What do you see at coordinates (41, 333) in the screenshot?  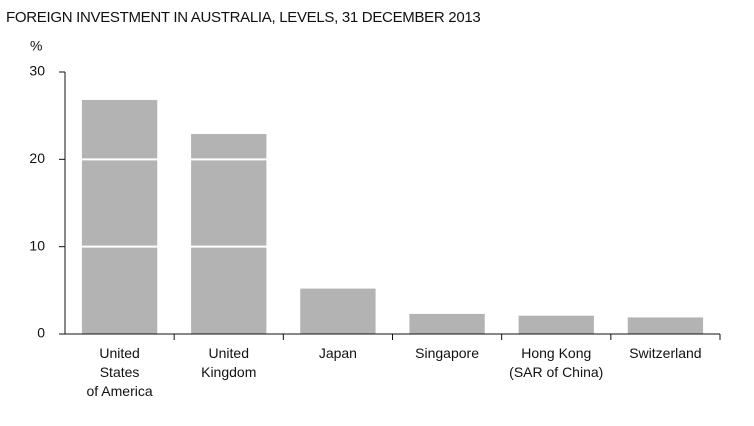 I see `y-tick-label: 0` at bounding box center [41, 333].